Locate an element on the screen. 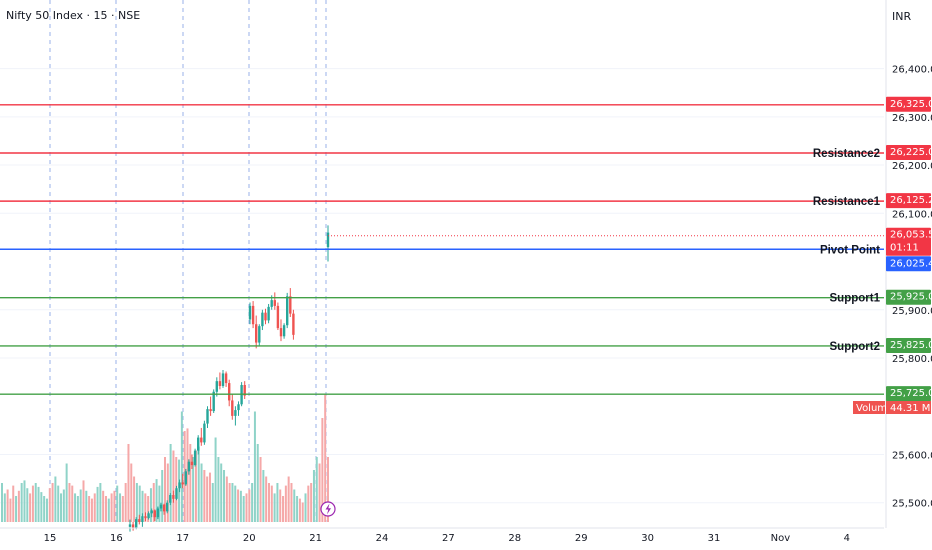 This screenshot has height=550, width=932. time-tick-label: 24 is located at coordinates (382, 538).